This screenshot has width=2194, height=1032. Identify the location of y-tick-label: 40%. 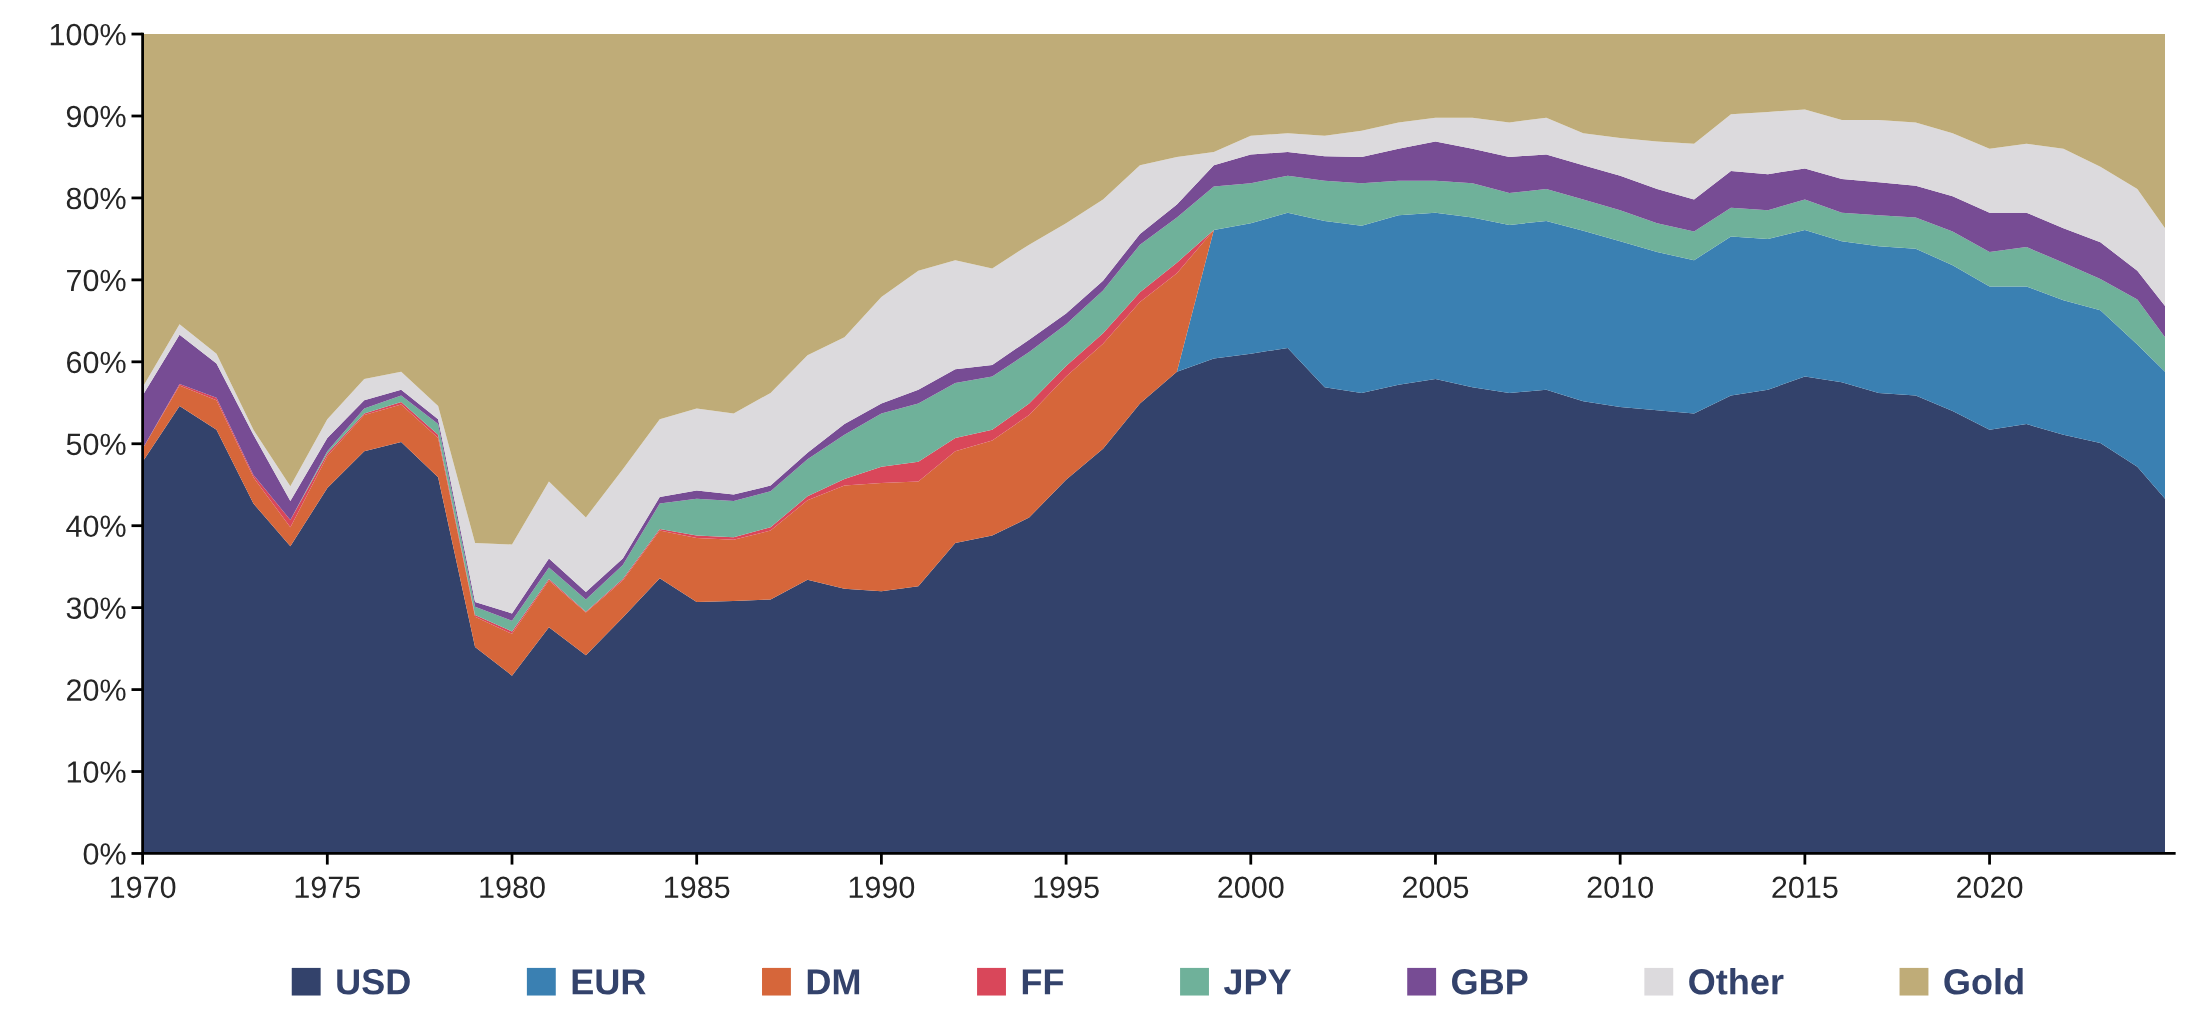
(96, 526).